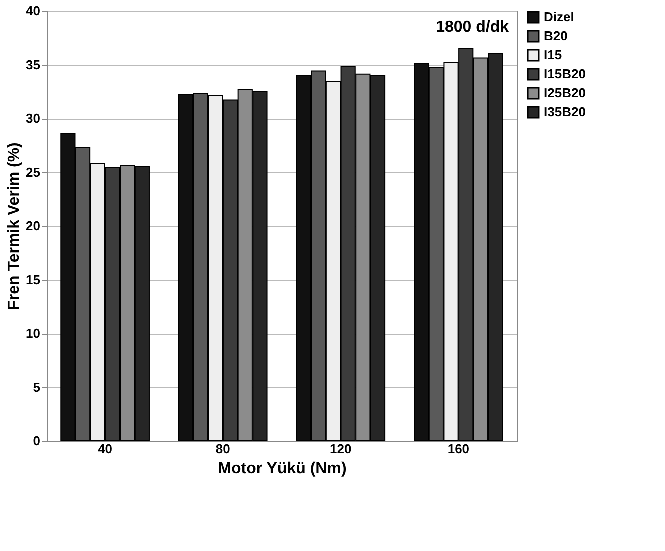 The width and height of the screenshot is (665, 551). What do you see at coordinates (565, 112) in the screenshot?
I see `legend-label: I35B20` at bounding box center [565, 112].